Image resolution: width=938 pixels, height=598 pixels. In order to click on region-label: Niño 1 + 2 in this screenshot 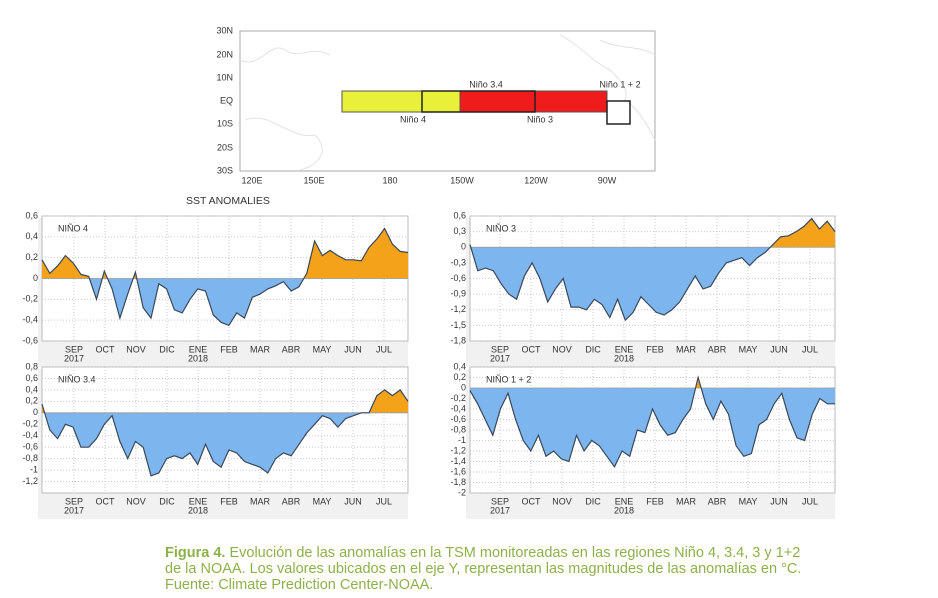, I will do `click(619, 84)`.